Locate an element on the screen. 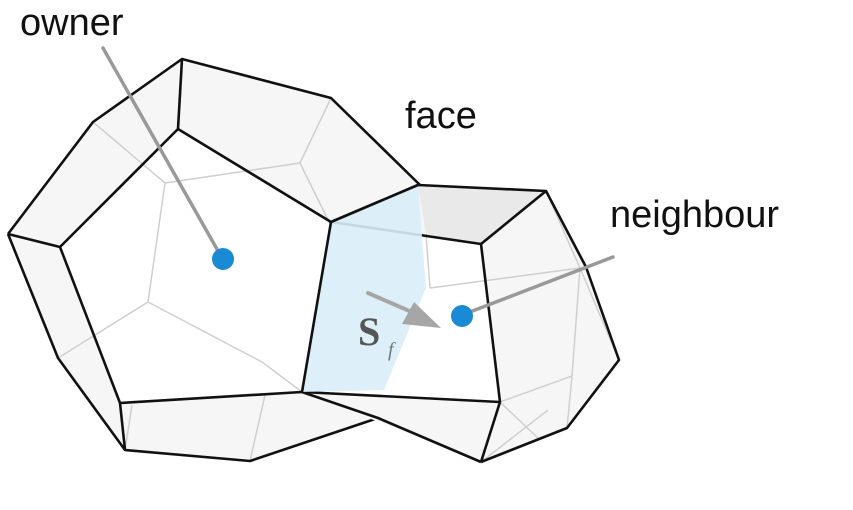 The height and width of the screenshot is (510, 853). owner-cell-centre is located at coordinates (223, 259).